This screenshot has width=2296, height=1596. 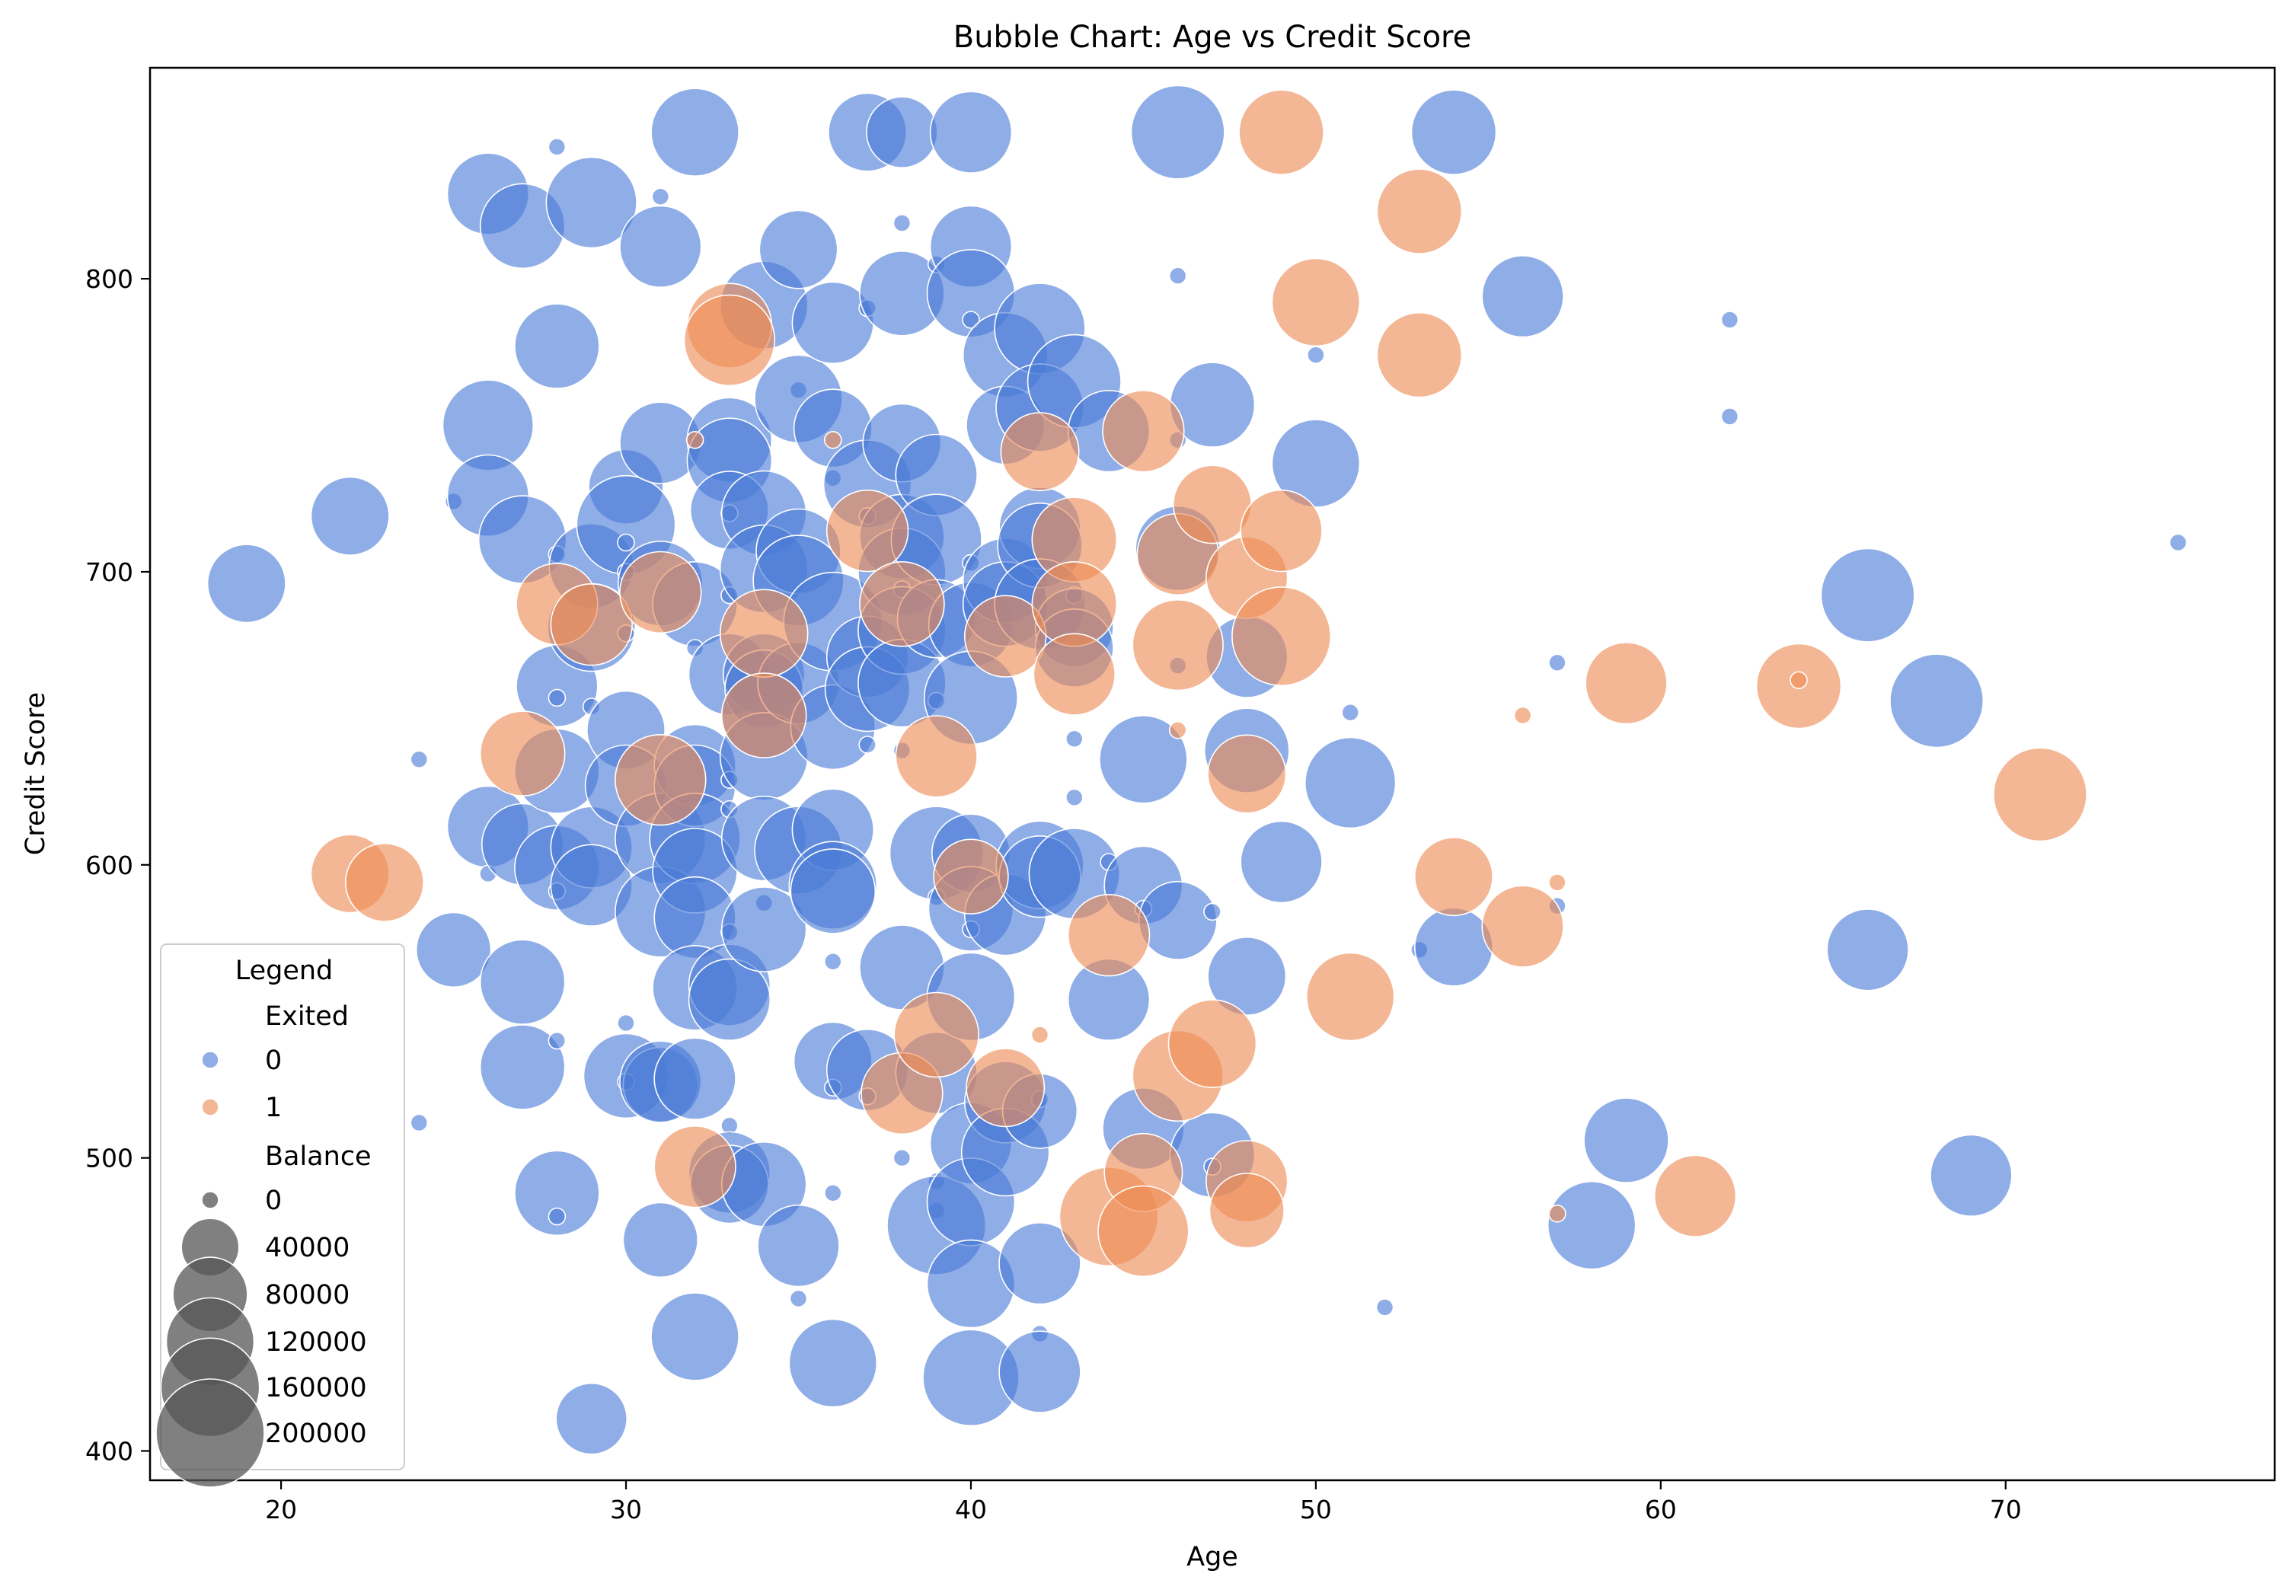 What do you see at coordinates (284, 971) in the screenshot?
I see `legend-title: Legend` at bounding box center [284, 971].